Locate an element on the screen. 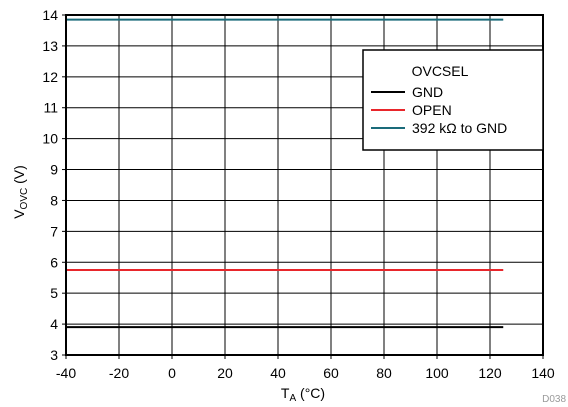 The height and width of the screenshot is (407, 568). x-tick-label: 100 is located at coordinates (437, 373).